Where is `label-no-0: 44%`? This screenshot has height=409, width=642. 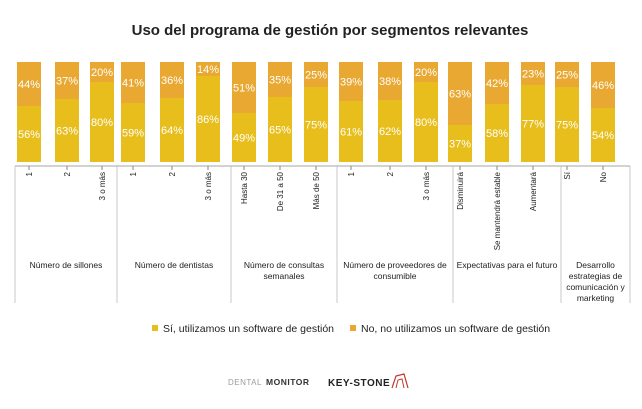
label-no-0: 44% is located at coordinates (29, 85).